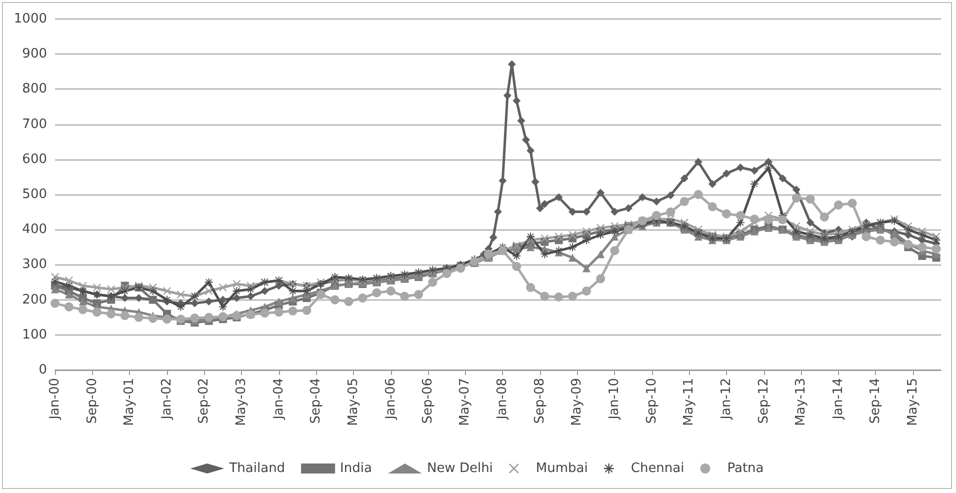 The height and width of the screenshot is (493, 956). I want to click on x-tick-label: Jan-14, so click(838, 399).